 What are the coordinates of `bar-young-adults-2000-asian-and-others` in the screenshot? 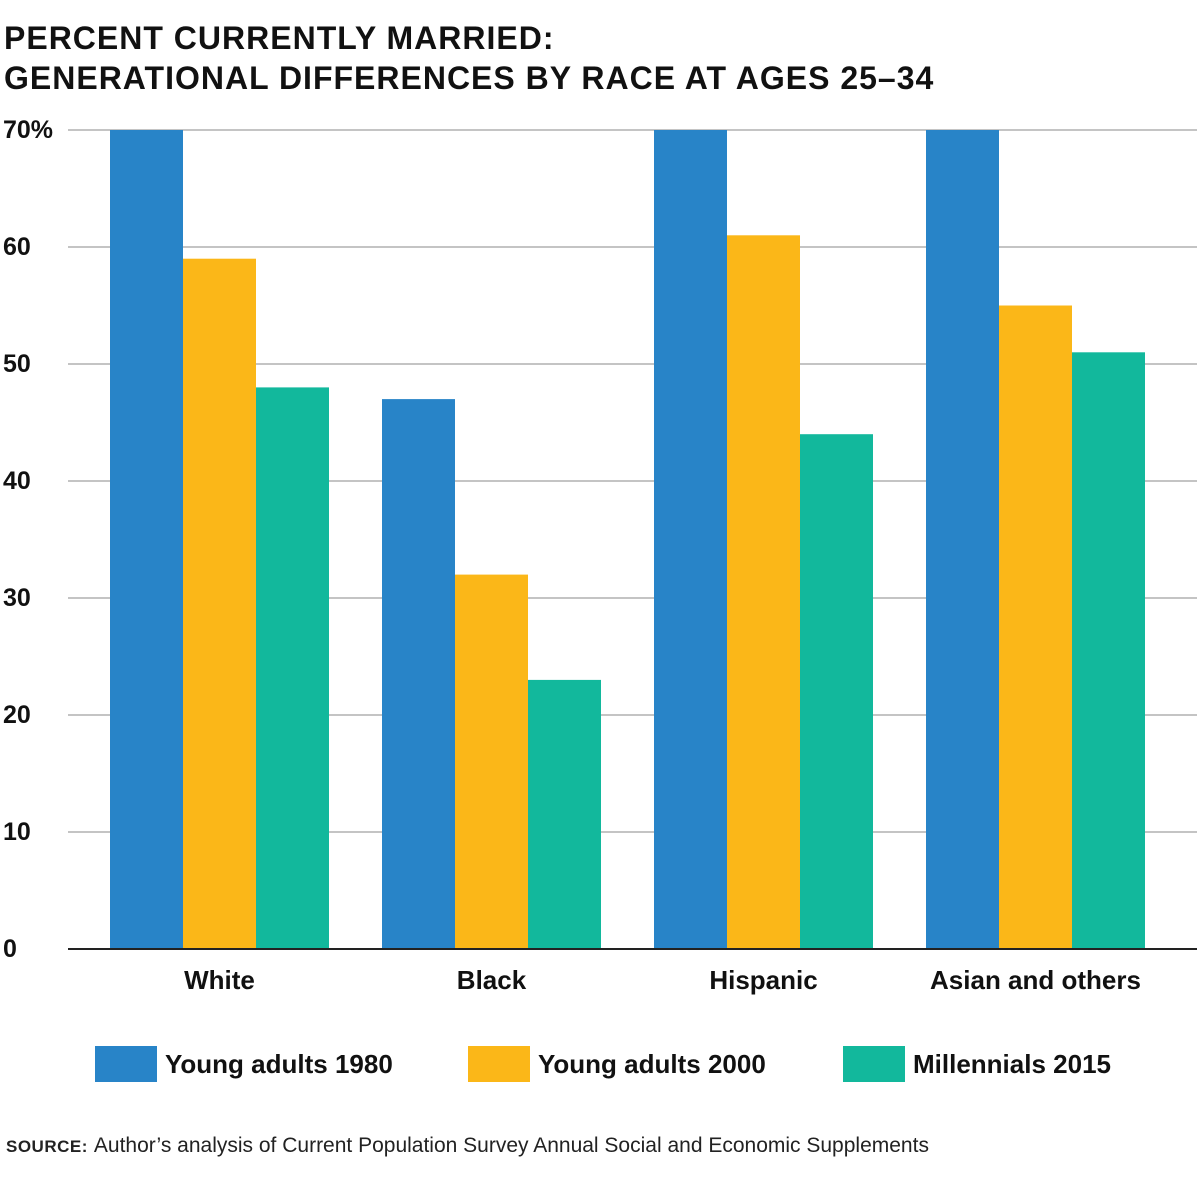 It's located at (1035, 627).